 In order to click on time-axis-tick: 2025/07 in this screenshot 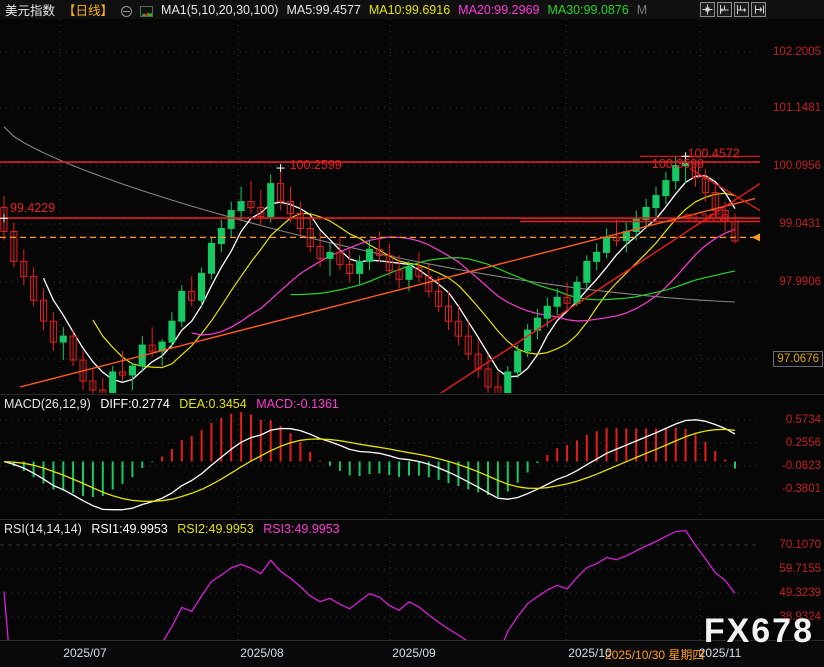, I will do `click(85, 653)`.